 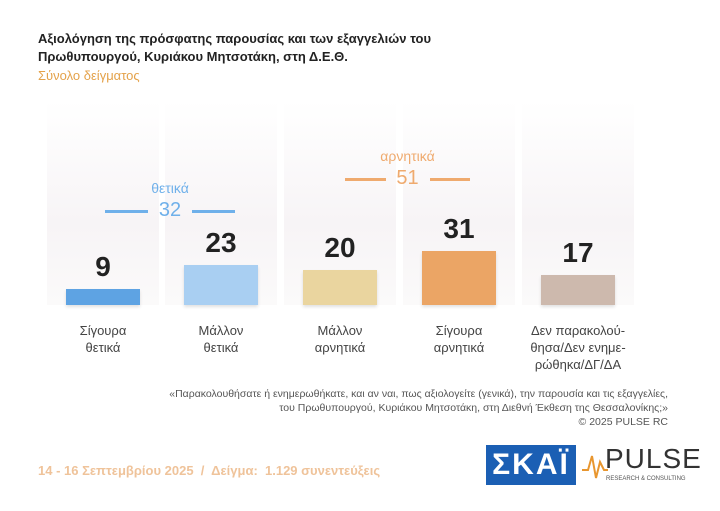 I want to click on group-value: 32, so click(x=170, y=210).